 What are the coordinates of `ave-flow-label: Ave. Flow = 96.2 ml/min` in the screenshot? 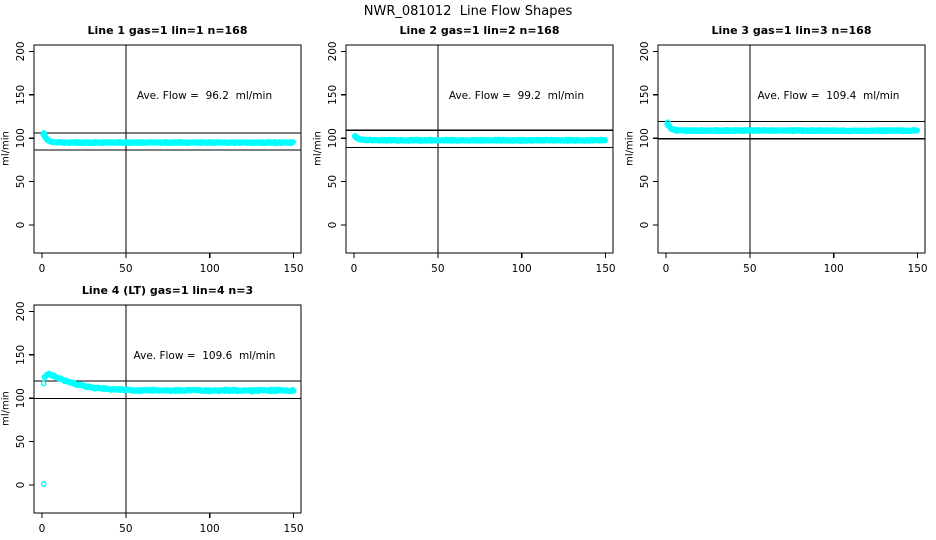 It's located at (204, 96).